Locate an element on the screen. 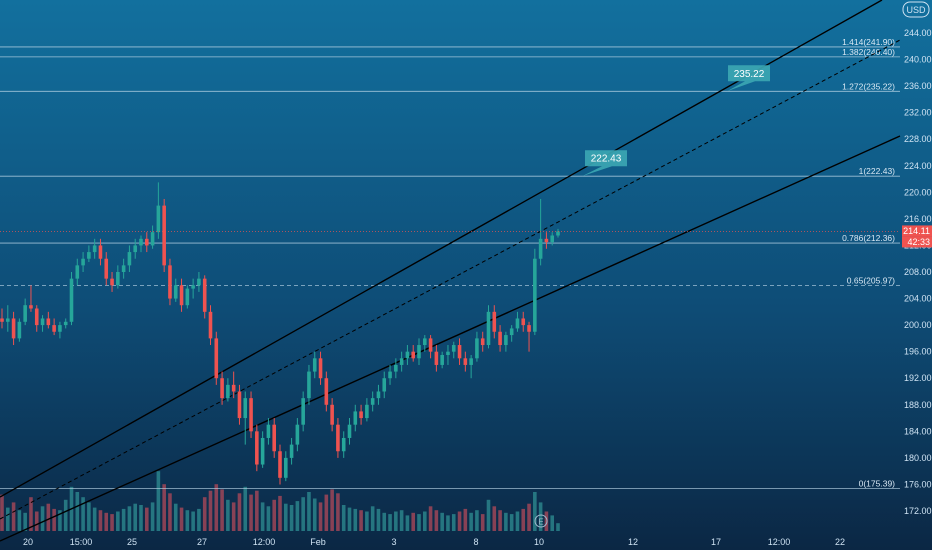 This screenshot has width=932, height=550. x-tick-label: 22 is located at coordinates (840, 542).